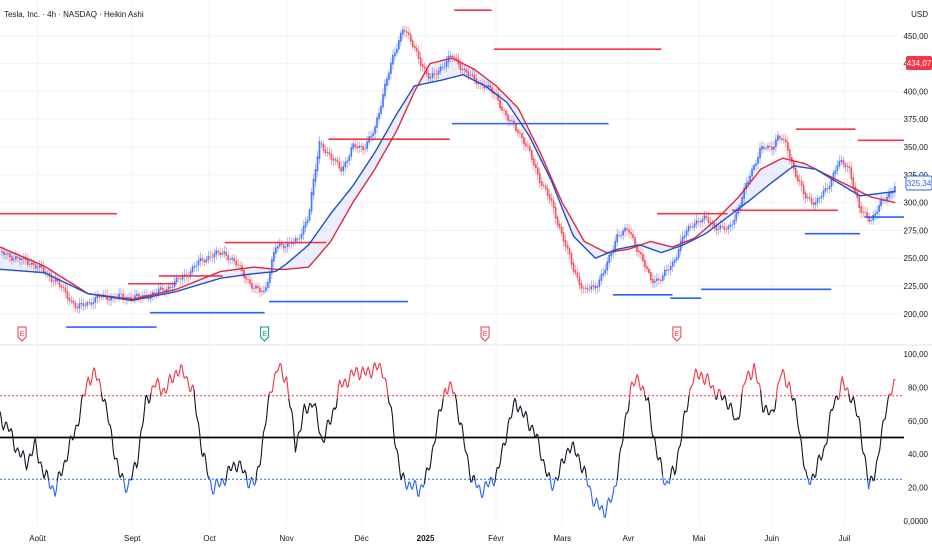 The height and width of the screenshot is (550, 932). Describe the element at coordinates (919, 14) in the screenshot. I see `currency-label: USD` at that location.